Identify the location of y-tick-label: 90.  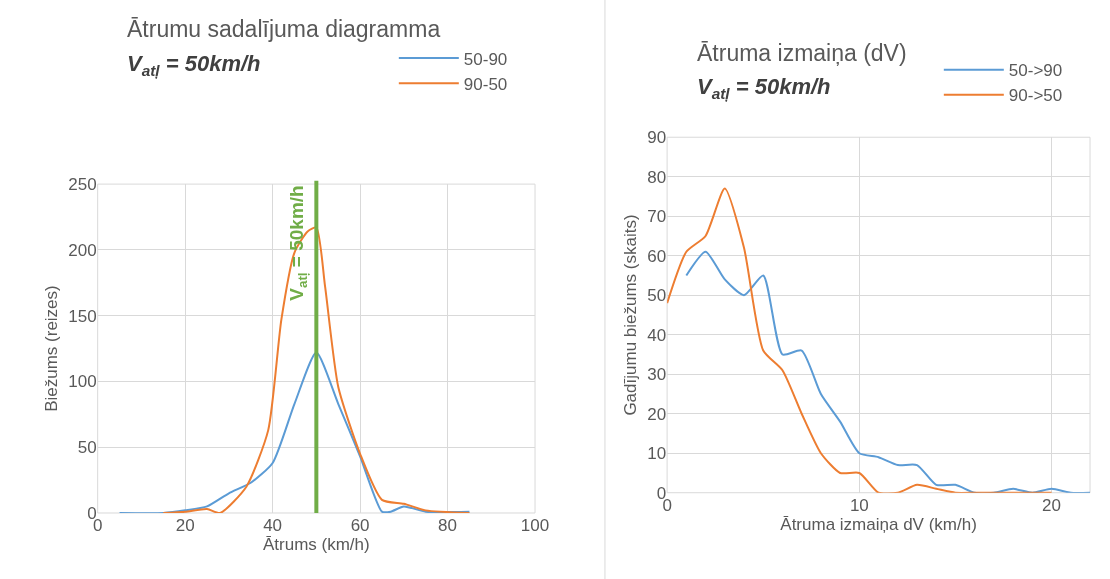
(657, 138).